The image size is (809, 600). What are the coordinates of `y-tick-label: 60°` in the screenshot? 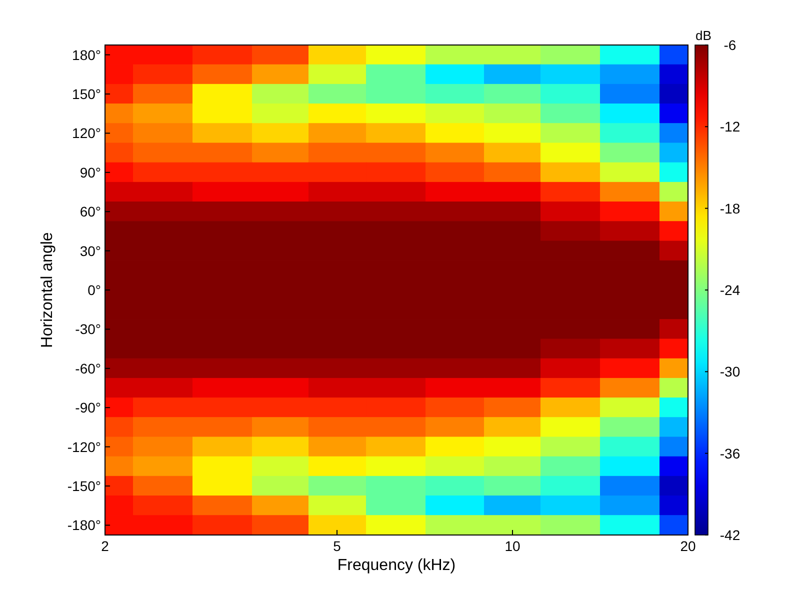 It's located at (90, 212).